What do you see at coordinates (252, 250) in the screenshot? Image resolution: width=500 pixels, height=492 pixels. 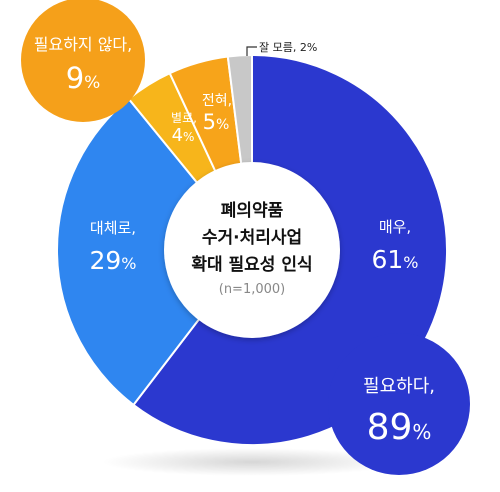 I see `center-circle` at bounding box center [252, 250].